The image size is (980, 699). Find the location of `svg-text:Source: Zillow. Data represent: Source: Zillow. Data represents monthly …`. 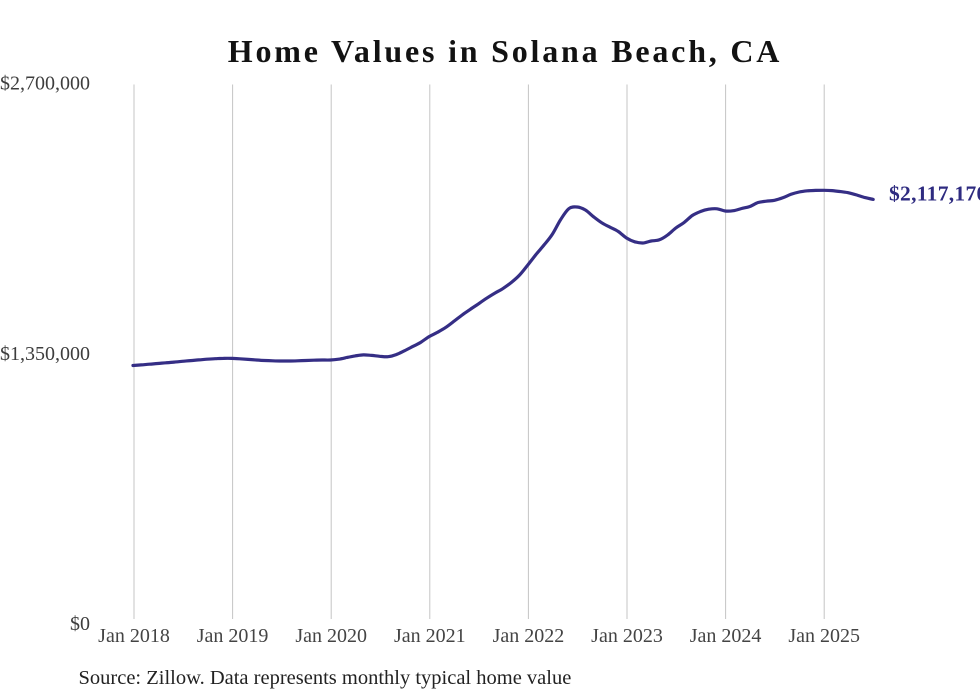

svg-text:Source: Zillow. Data represent: Source: Zillow. Data represents monthly … is located at coordinates (325, 678).